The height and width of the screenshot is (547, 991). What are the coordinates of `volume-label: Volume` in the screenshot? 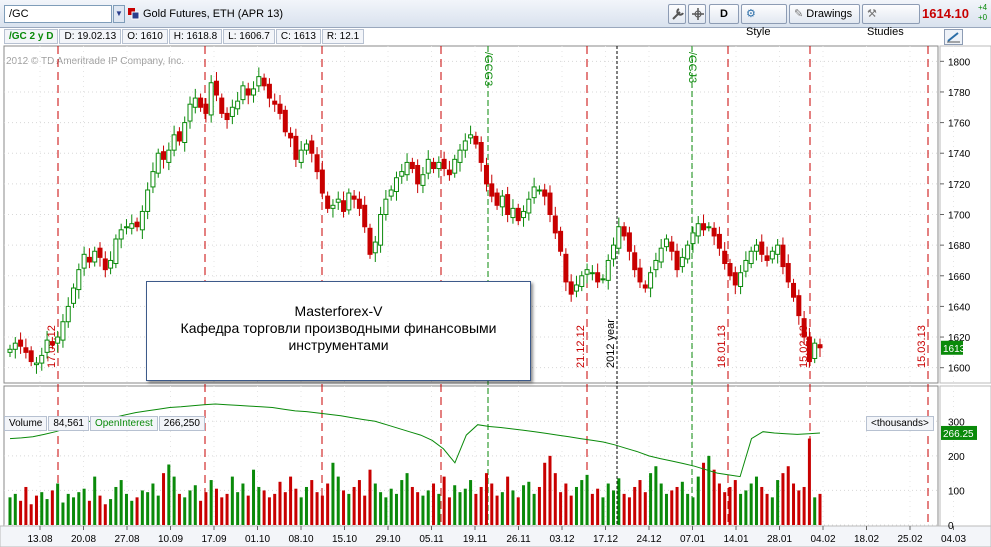 It's located at (26, 423).